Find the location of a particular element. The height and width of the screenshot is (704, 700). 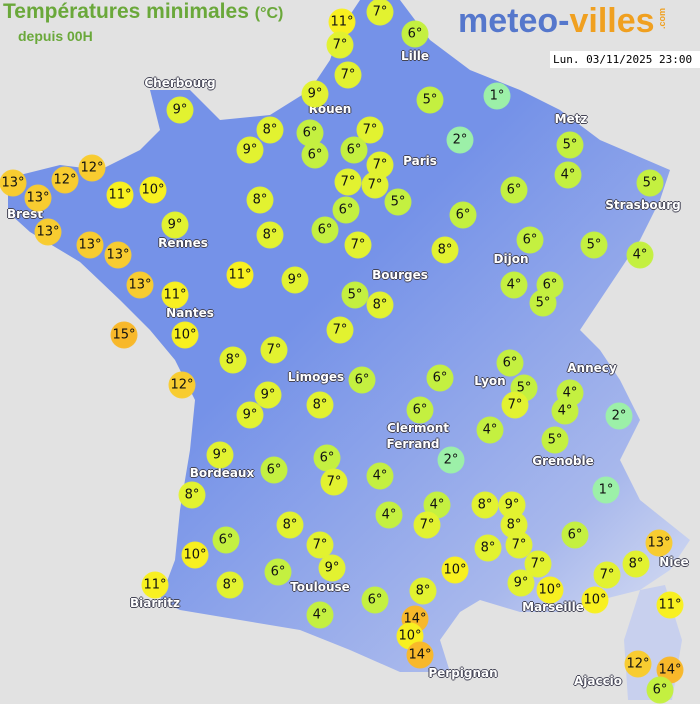

temperature-marker: 14° is located at coordinates (420, 655).